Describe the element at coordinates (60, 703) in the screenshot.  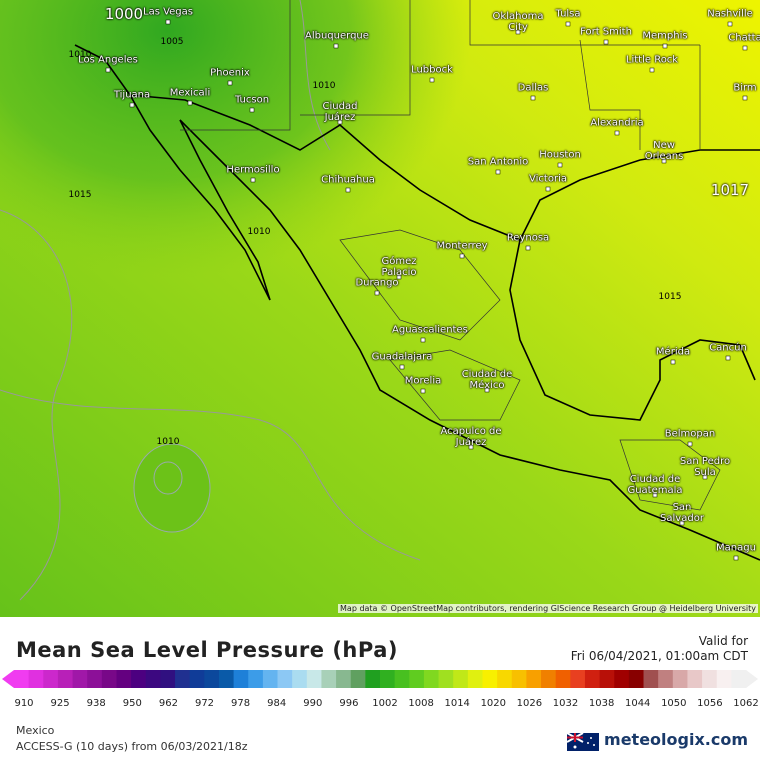
I see `scale-label: 925` at that location.